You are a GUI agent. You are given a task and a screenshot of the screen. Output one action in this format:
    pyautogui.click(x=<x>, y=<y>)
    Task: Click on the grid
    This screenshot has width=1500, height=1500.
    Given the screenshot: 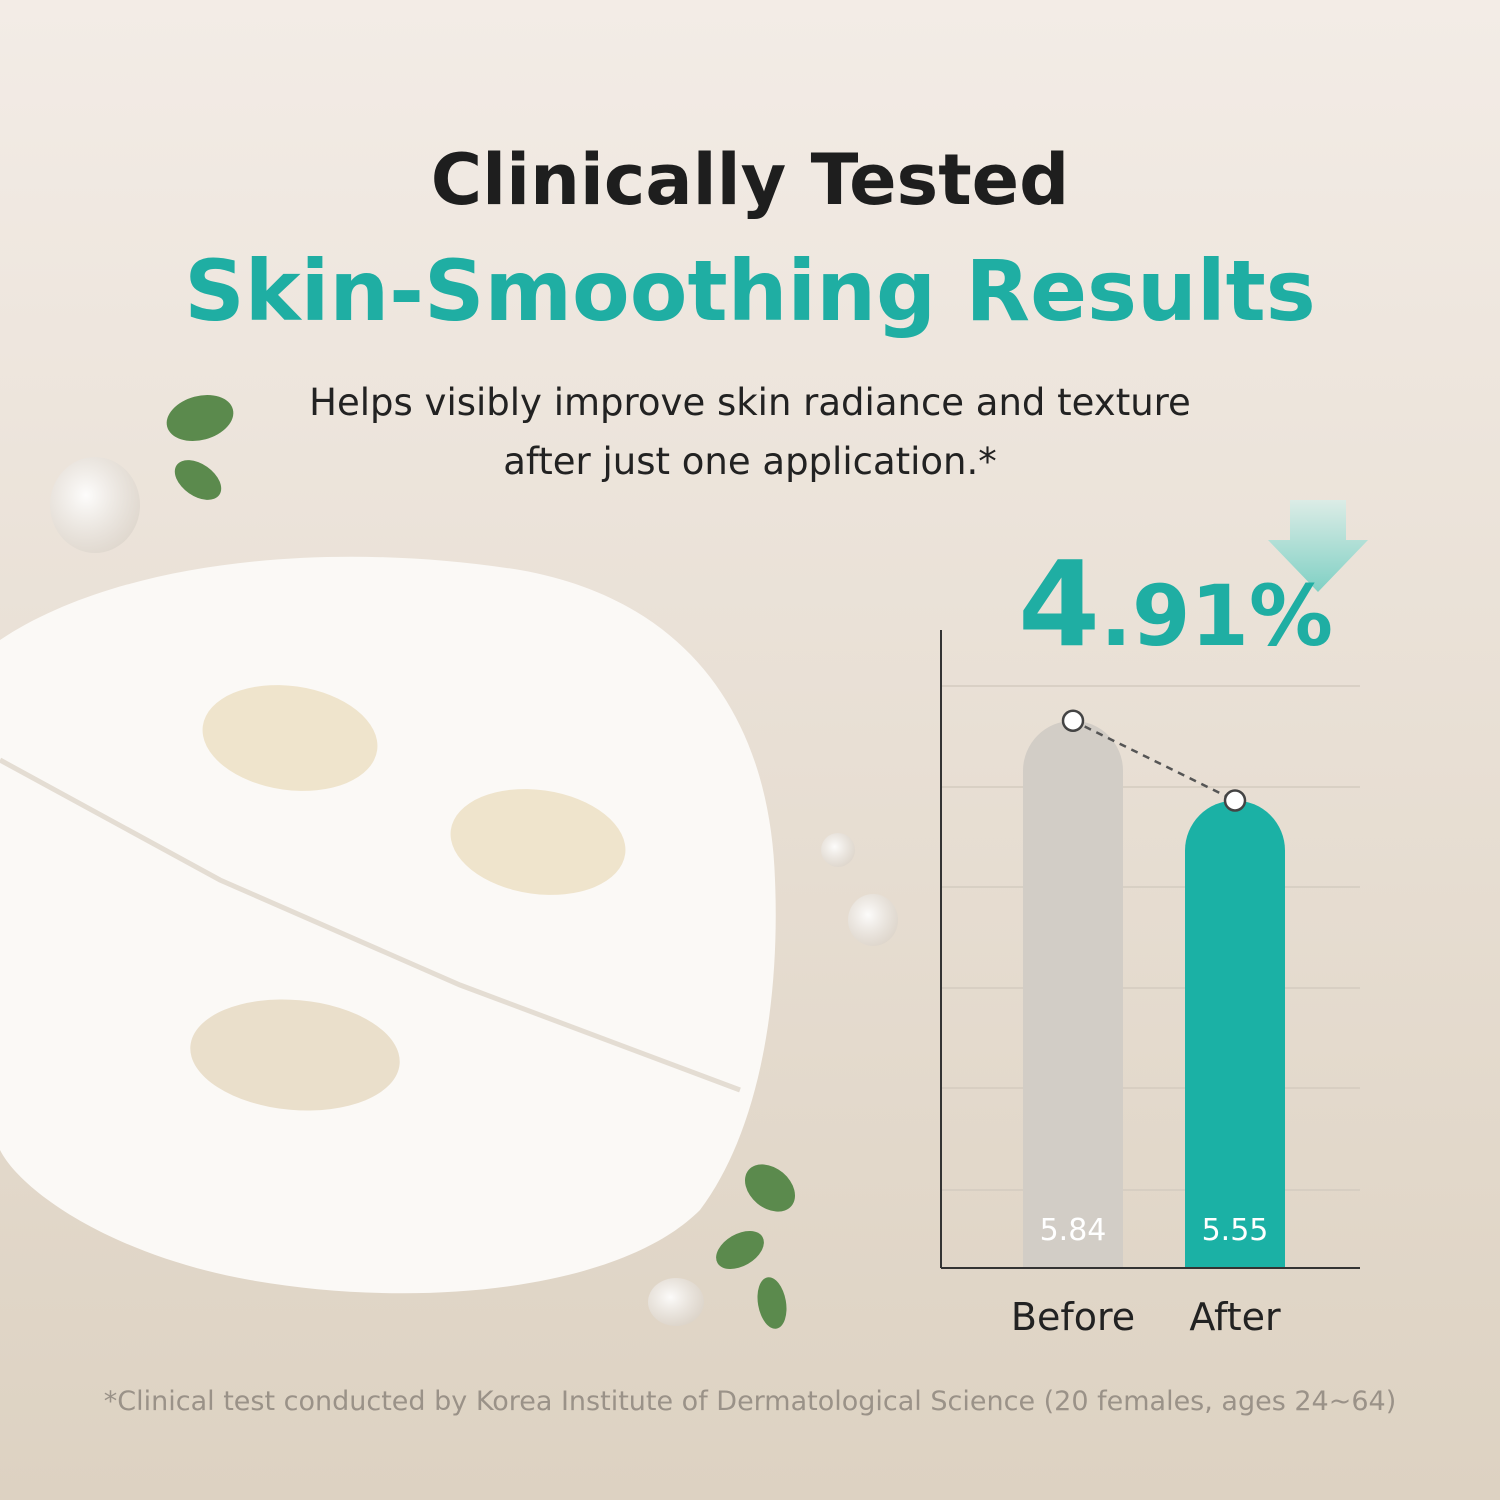 What is the action you would take?
    pyautogui.click(x=1150, y=938)
    